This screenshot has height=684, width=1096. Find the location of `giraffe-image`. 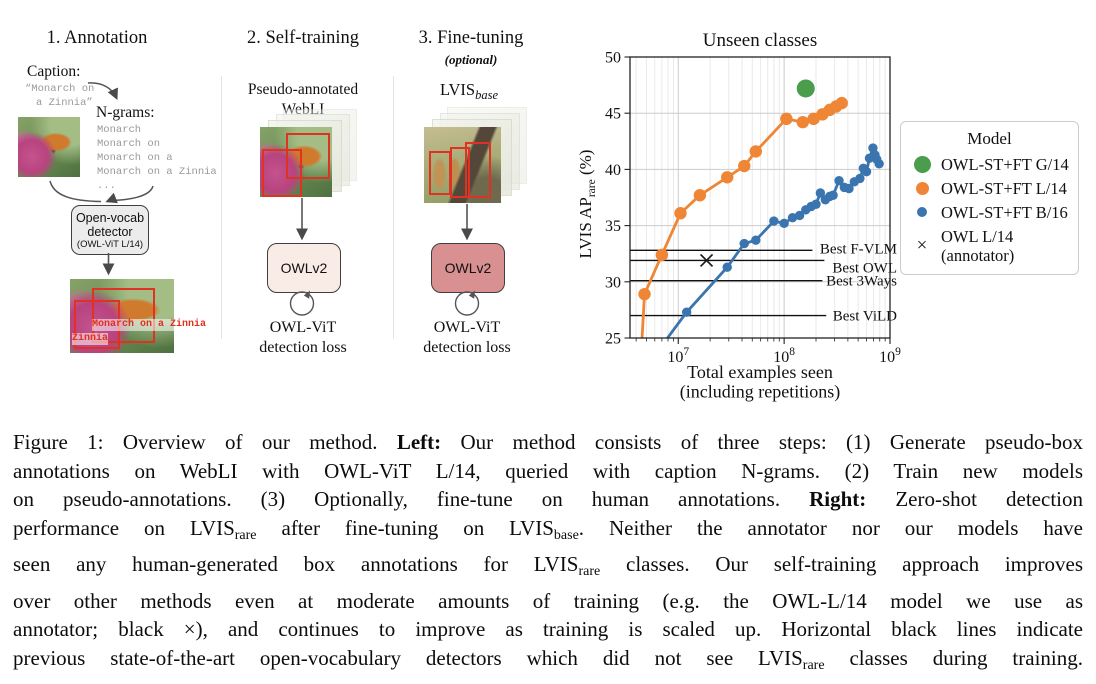

giraffe-image is located at coordinates (462, 165).